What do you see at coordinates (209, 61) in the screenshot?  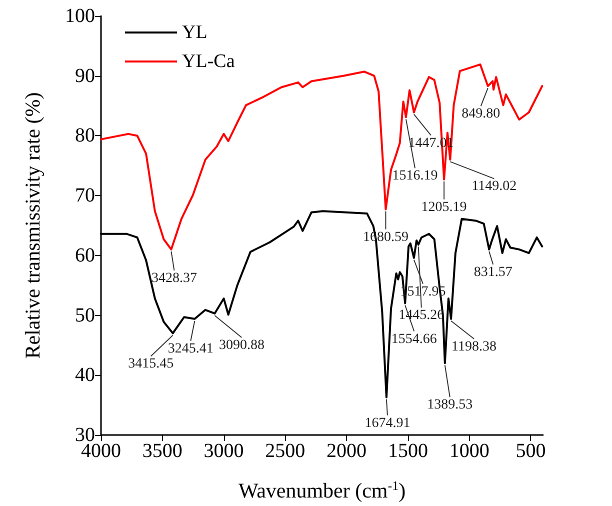 I see `legend-label: YL-Ca` at bounding box center [209, 61].